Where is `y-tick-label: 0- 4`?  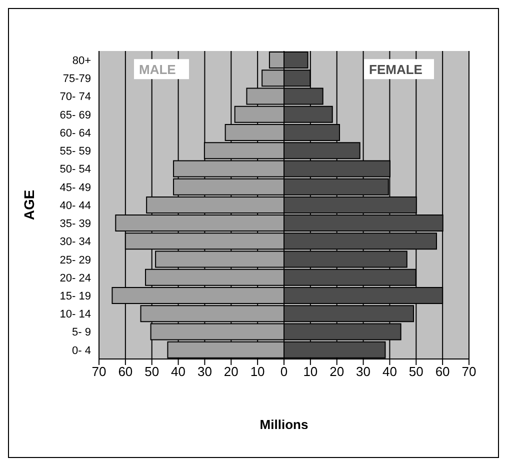 y-tick-label: 0- 4 is located at coordinates (81, 350).